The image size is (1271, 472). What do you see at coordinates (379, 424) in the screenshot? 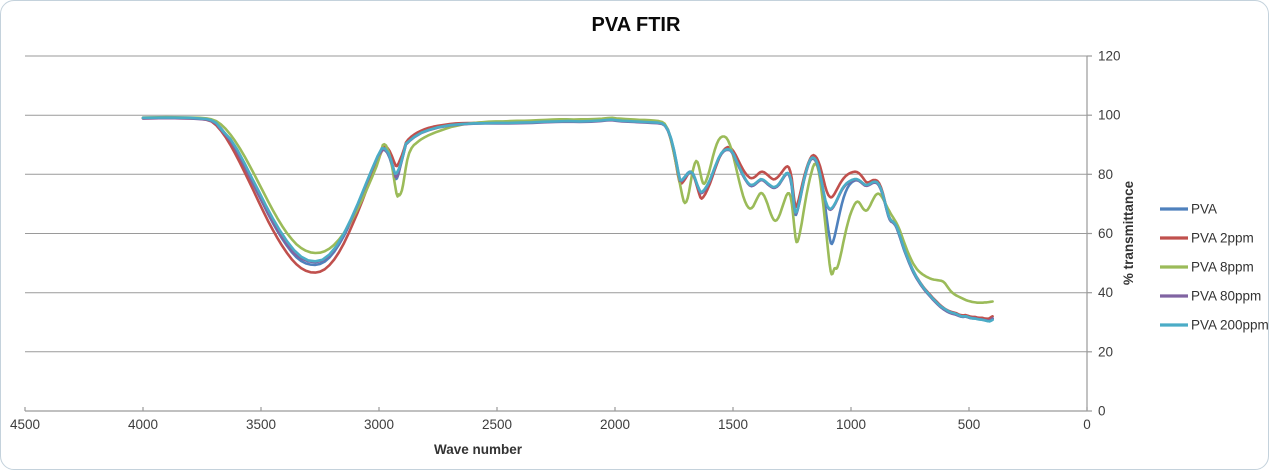
I see `x-tick-label-3000: 3000` at bounding box center [379, 424].